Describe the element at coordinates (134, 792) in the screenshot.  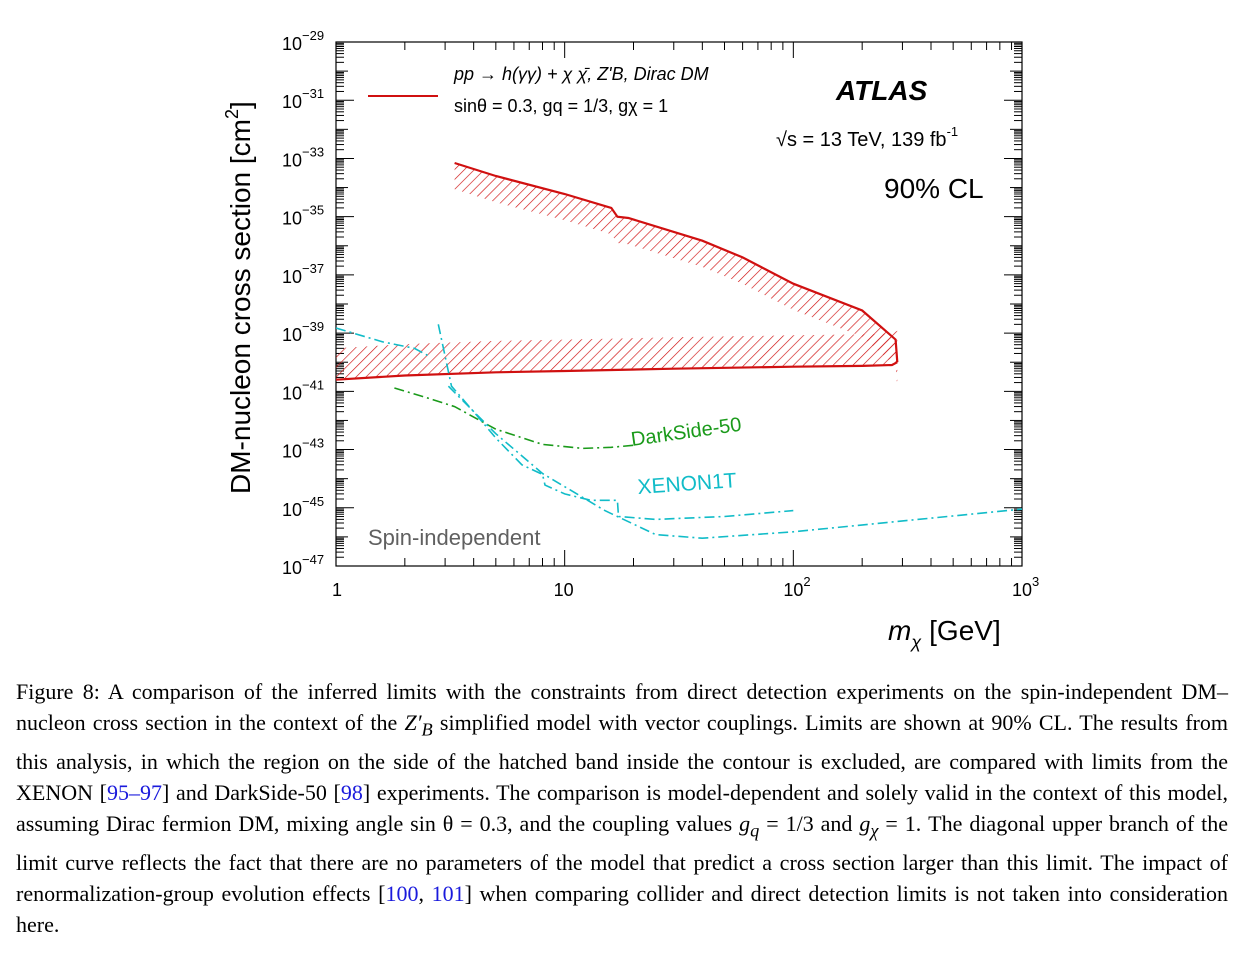
I see `ref-link: 95–97` at that location.